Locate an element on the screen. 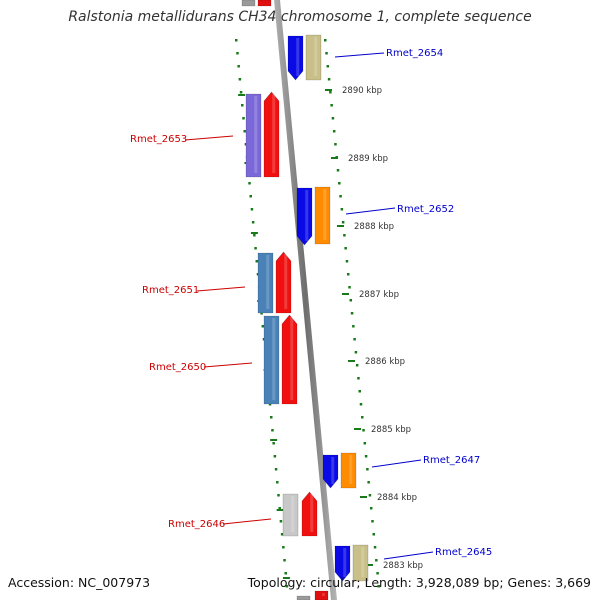 This screenshot has width=600, height=600. gene-label: Rmet_2653 is located at coordinates (158, 139).